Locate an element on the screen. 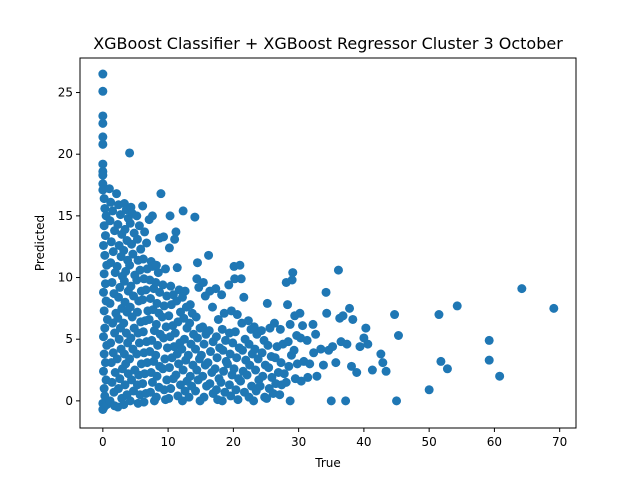  x-tick-label: 10 is located at coordinates (167, 442).